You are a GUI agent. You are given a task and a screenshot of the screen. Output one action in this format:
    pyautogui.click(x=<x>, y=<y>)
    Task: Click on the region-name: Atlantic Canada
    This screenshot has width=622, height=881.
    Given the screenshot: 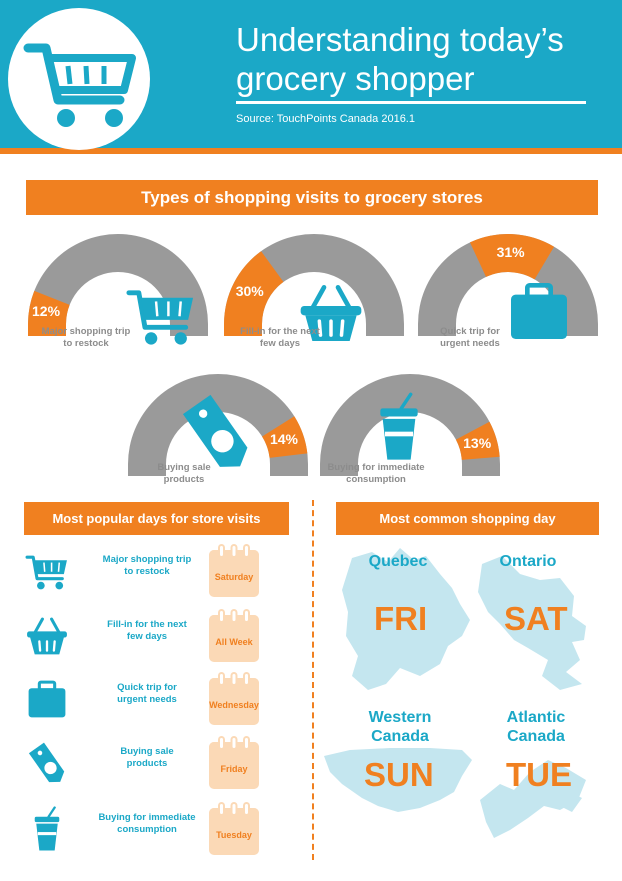 What is the action you would take?
    pyautogui.click(x=536, y=727)
    